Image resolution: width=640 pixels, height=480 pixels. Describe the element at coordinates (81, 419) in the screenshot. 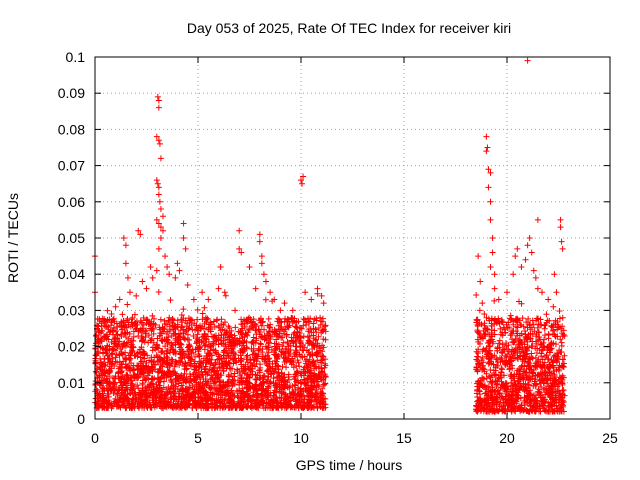

I see `y-tick-label: 0` at that location.